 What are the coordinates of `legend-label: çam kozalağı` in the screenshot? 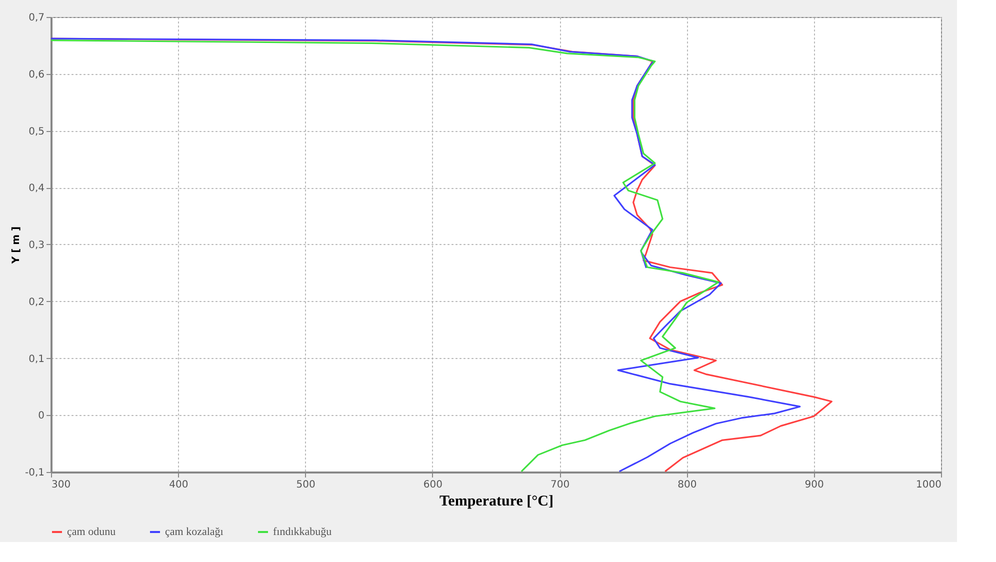 It's located at (194, 532).